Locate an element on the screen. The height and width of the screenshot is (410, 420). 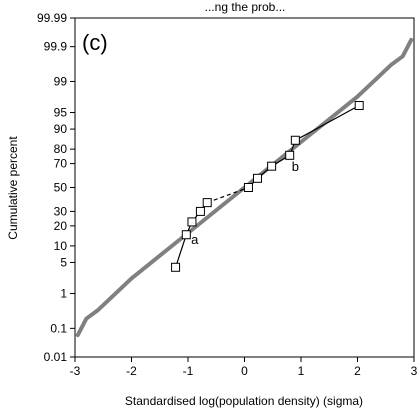
y-tick-label: 0.1 is located at coordinates (58, 328).